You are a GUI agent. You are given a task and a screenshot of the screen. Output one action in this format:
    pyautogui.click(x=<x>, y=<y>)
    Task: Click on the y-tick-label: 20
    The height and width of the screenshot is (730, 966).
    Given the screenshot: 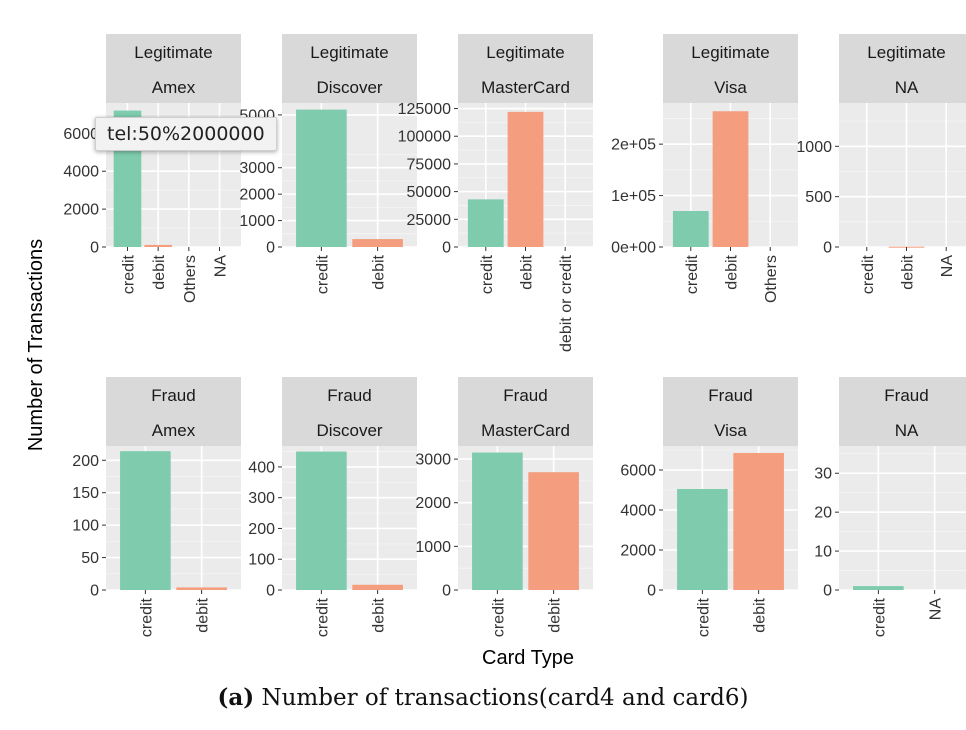 What is the action you would take?
    pyautogui.click(x=823, y=513)
    